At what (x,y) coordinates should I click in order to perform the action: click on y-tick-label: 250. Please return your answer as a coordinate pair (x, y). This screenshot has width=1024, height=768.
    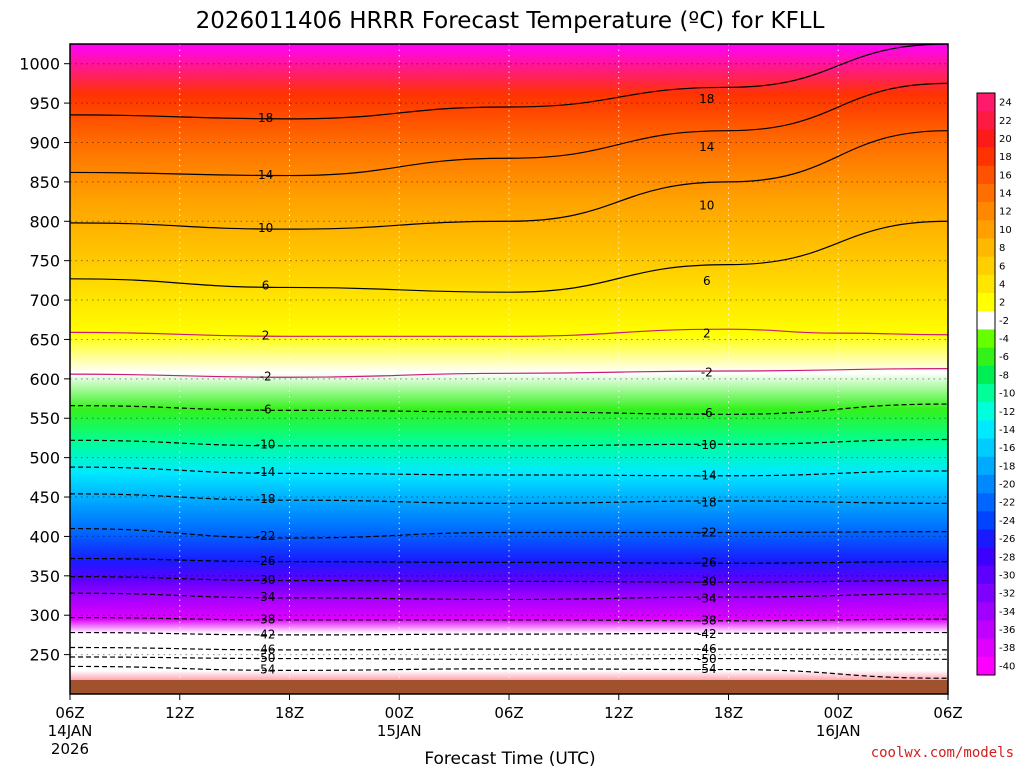
    Looking at the image, I should click on (44, 655).